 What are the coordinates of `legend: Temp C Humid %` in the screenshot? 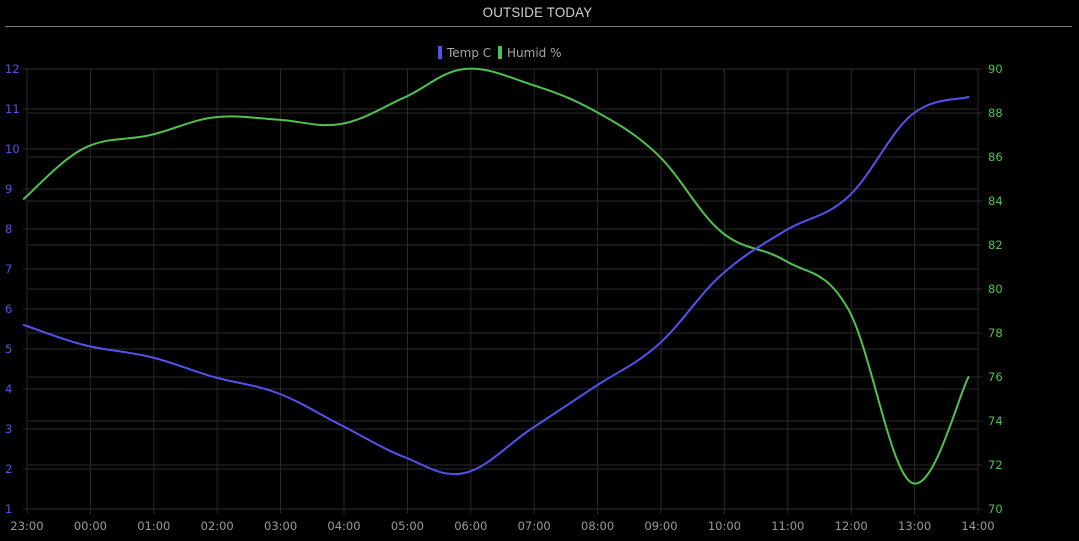 It's located at (500, 53).